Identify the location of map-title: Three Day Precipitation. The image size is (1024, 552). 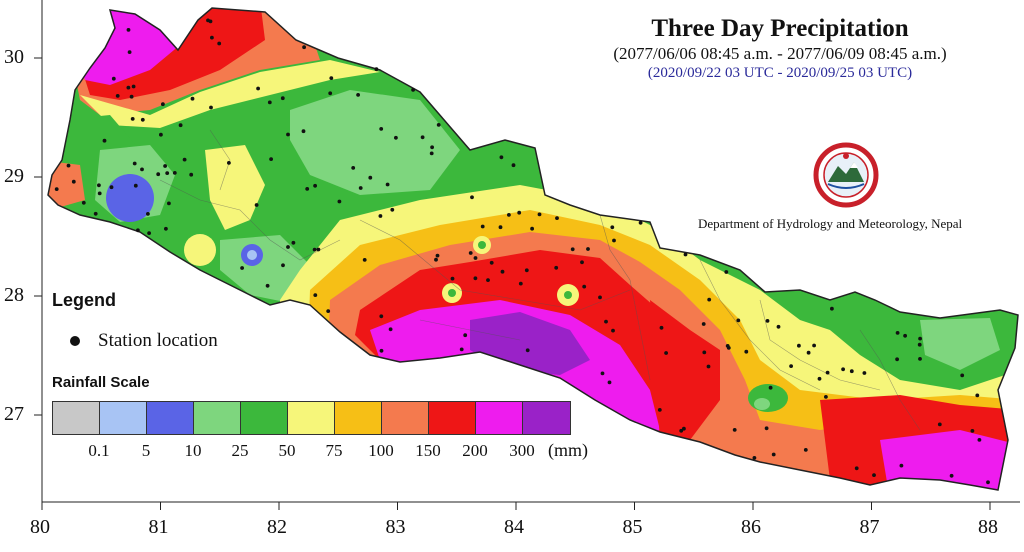
(780, 28).